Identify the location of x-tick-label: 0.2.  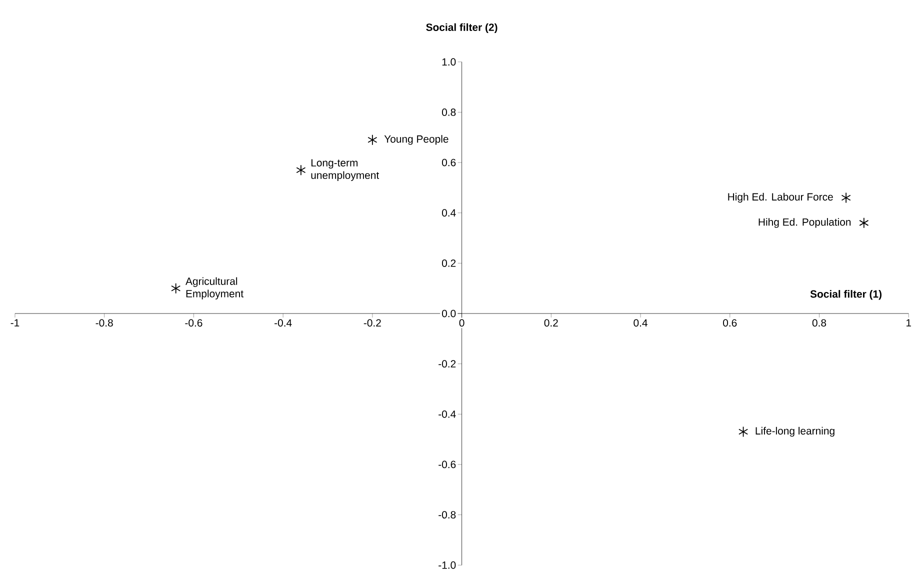
(551, 323).